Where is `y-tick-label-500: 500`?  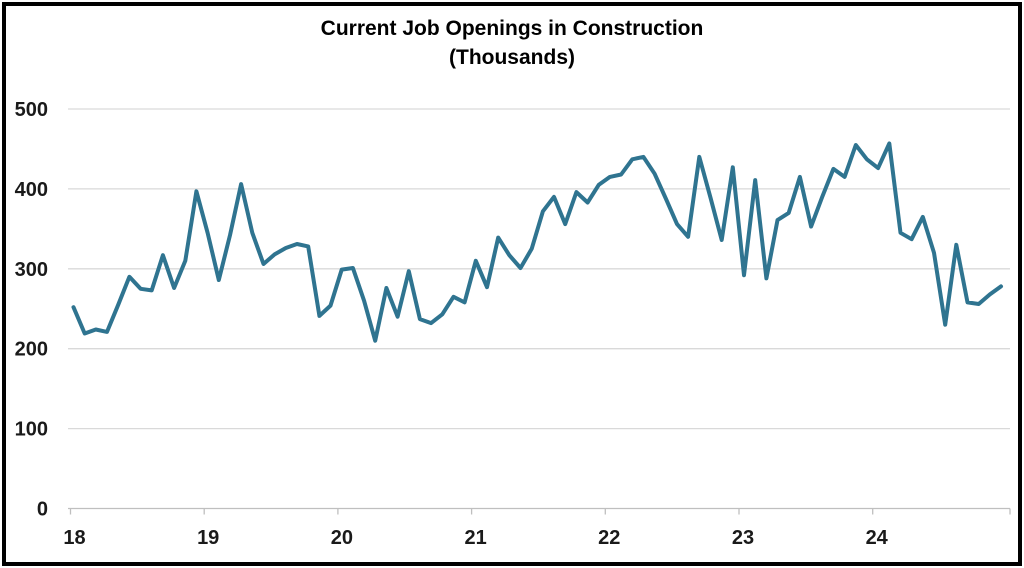 y-tick-label-500: 500 is located at coordinates (31, 110).